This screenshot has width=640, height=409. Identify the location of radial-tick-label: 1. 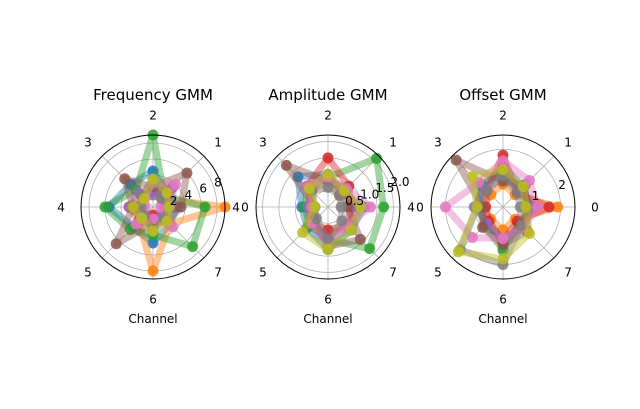
(536, 196).